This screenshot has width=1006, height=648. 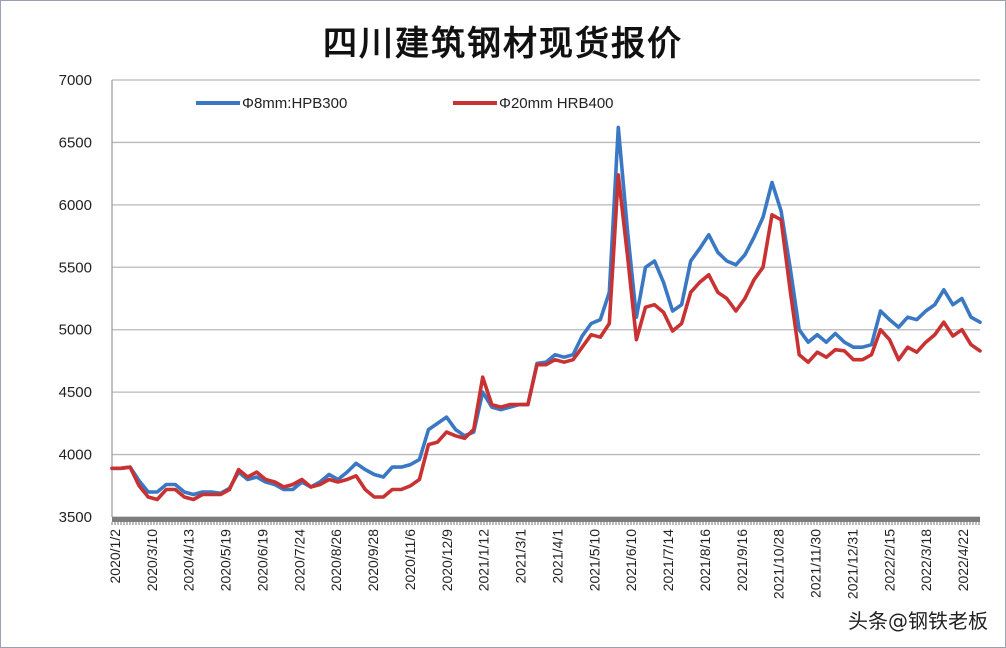 I want to click on x-tick-label: 2021/9/16, so click(x=742, y=560).